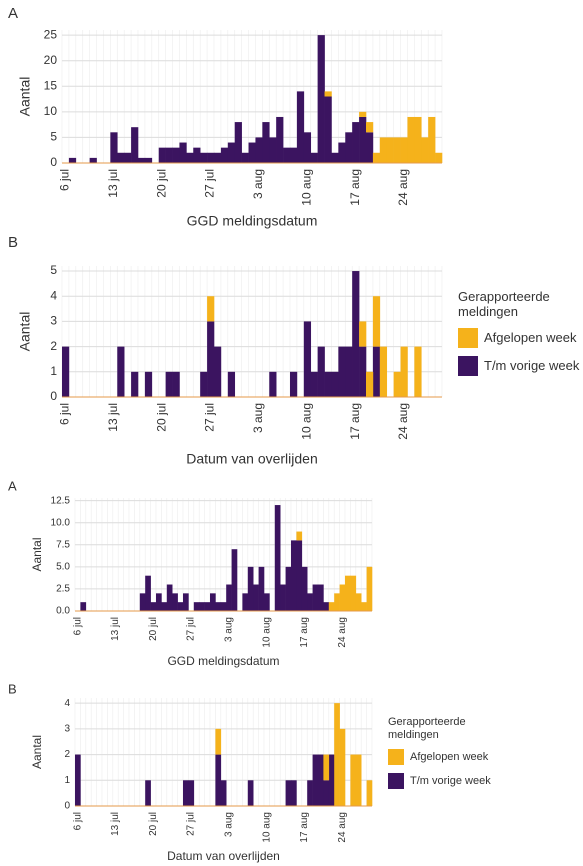  Describe the element at coordinates (13, 242) in the screenshot. I see `panel-label: B` at that location.